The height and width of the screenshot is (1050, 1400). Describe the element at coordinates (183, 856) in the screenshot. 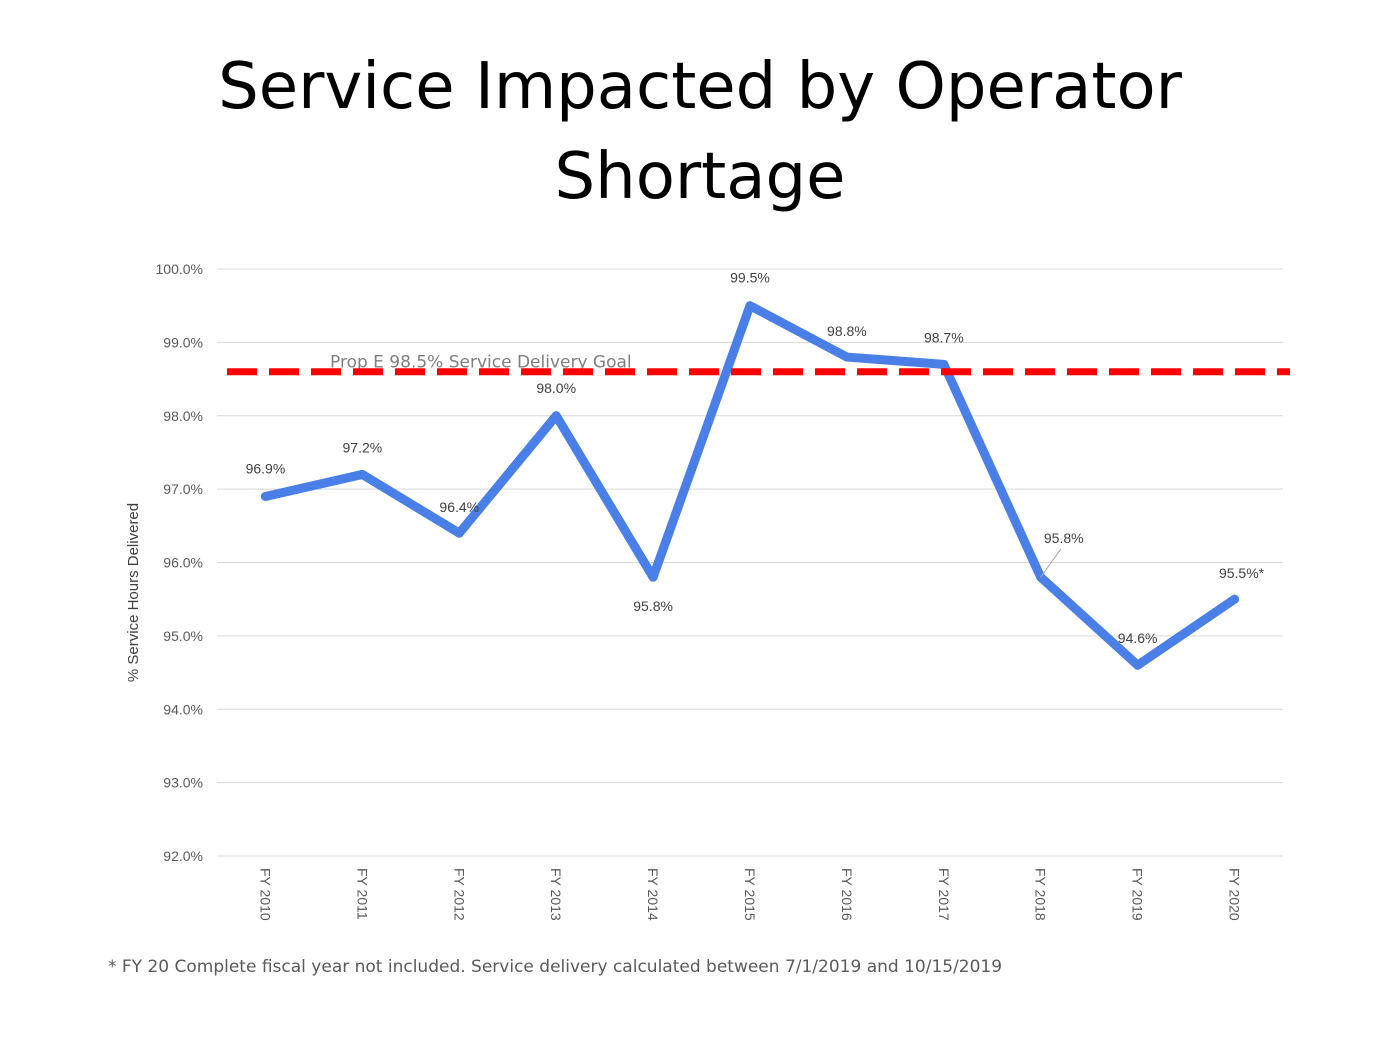

I see `y-tick-label: 92.0%` at that location.